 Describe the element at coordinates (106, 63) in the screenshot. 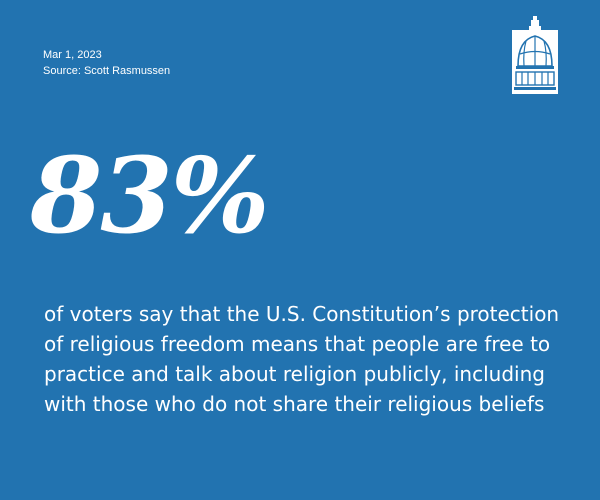

I see `meta-block: Mar 1, 2023 Source: Scott Rasmussen` at that location.